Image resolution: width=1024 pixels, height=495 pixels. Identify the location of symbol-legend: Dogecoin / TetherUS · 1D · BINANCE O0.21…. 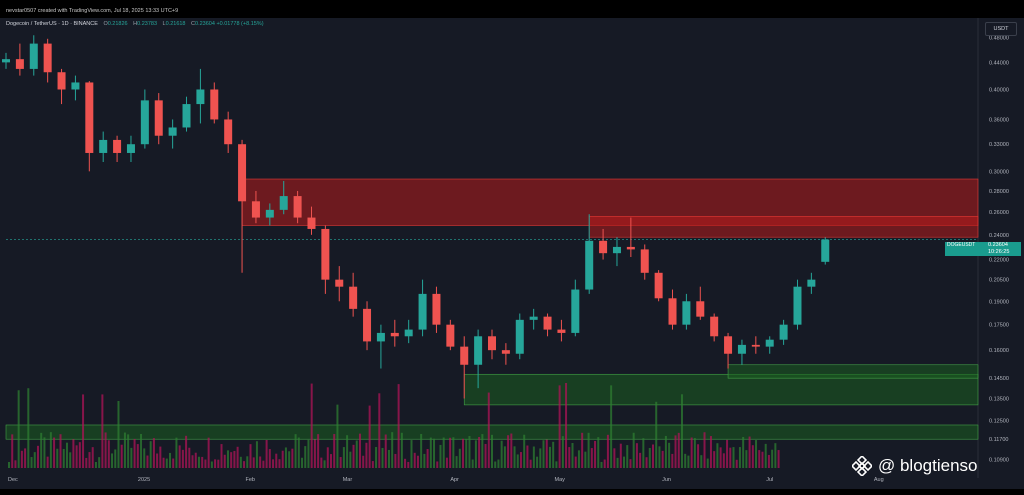
(135, 24).